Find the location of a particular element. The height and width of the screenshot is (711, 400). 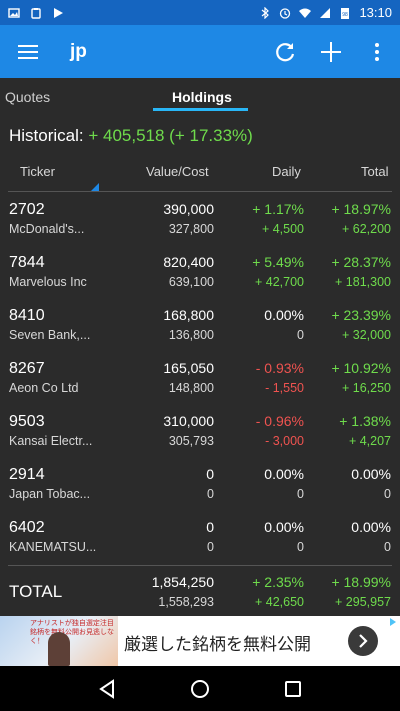

holding-value: 165,050 is located at coordinates (188, 368).